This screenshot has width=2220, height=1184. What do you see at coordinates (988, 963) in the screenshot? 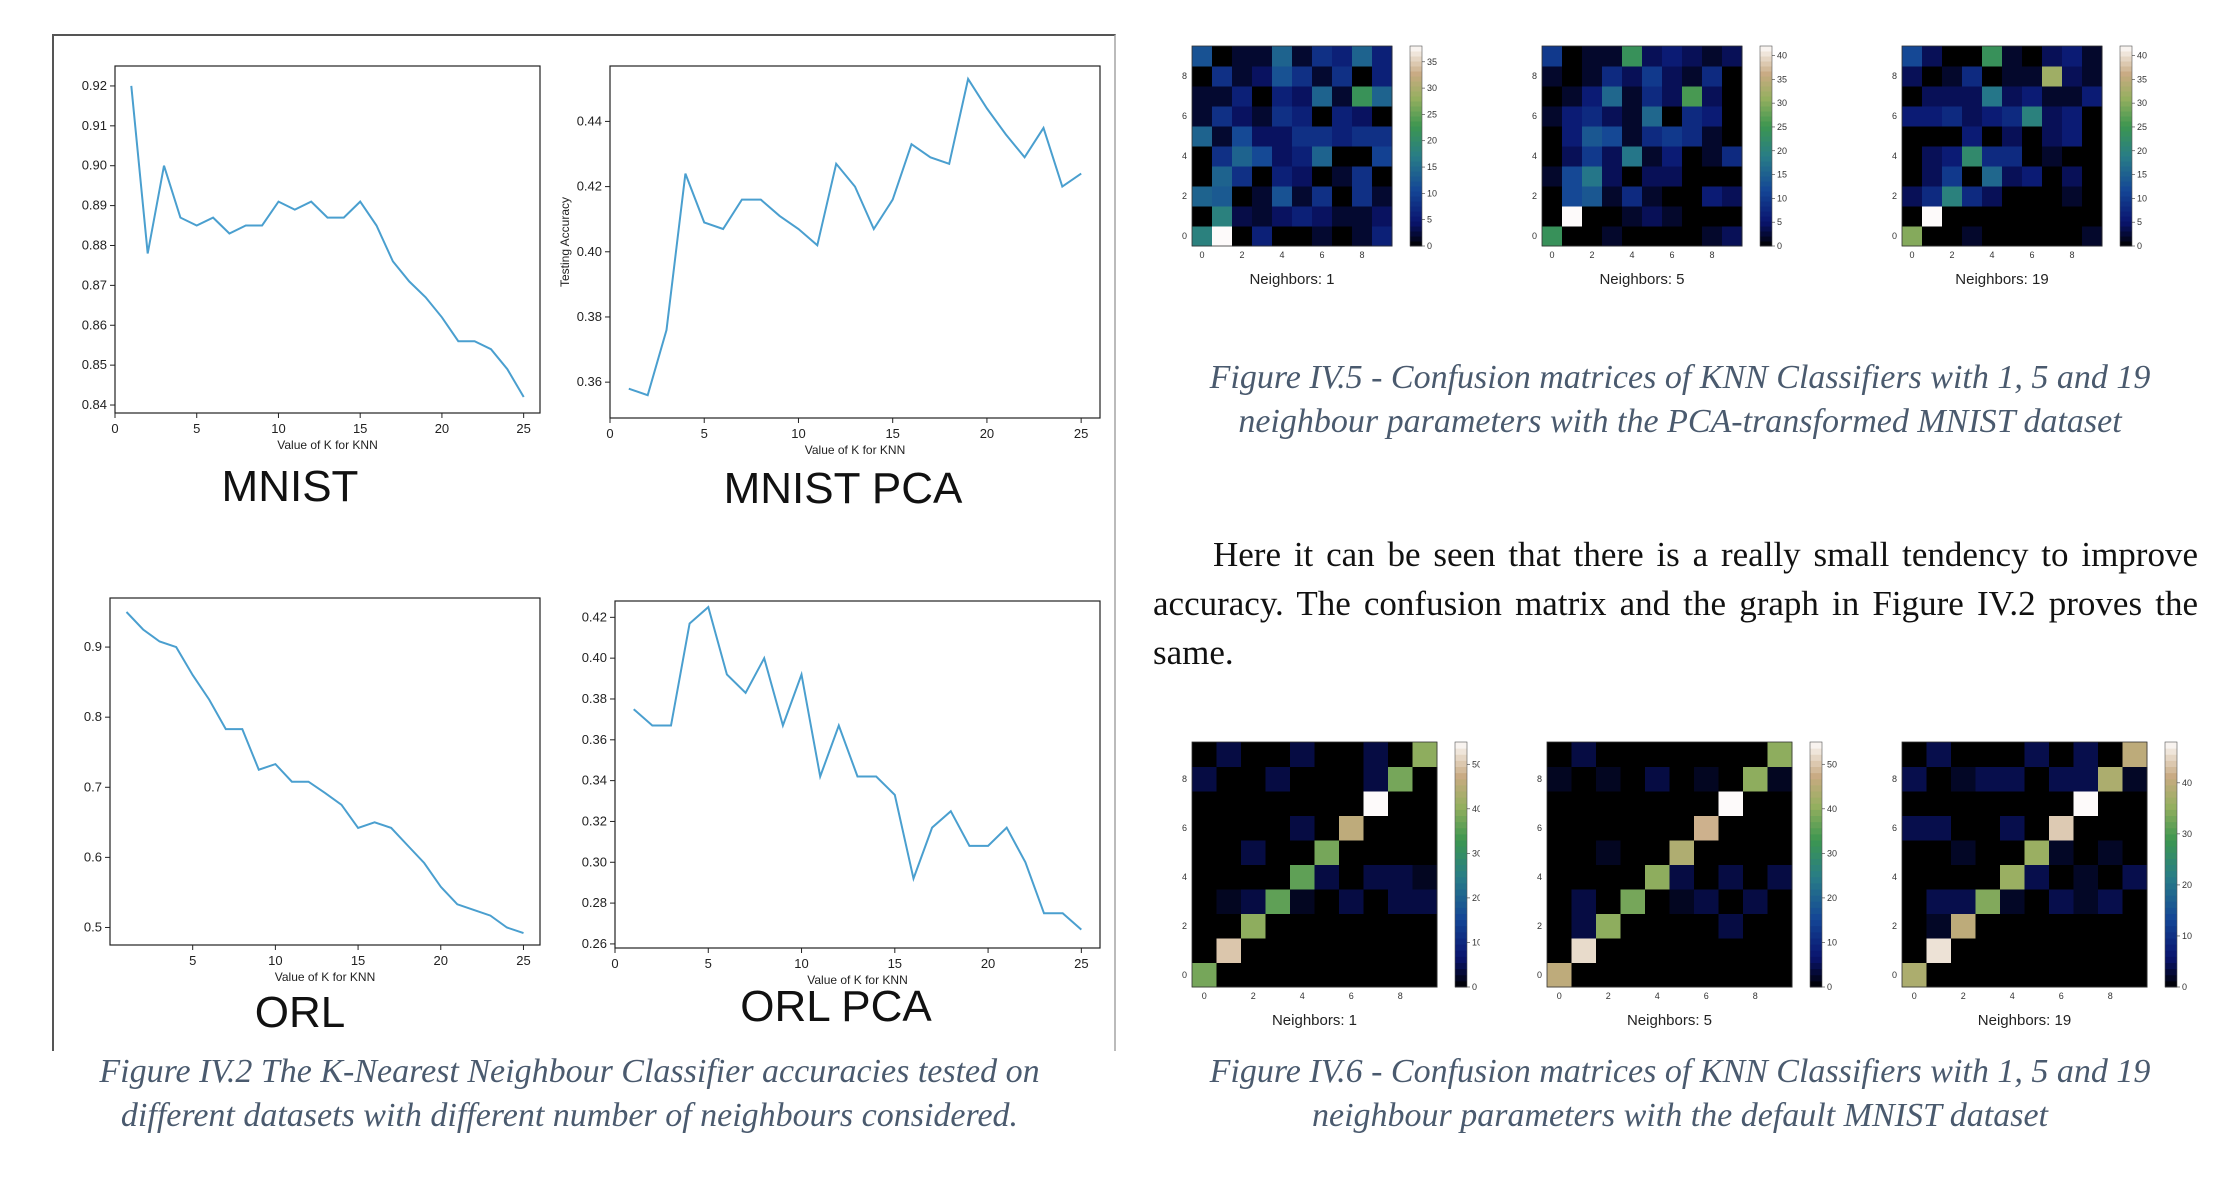
I see `x-tick-label: 20` at bounding box center [988, 963].